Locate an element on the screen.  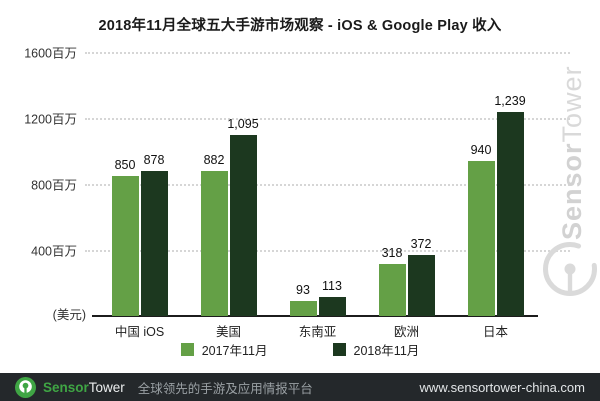
legend-label-2018: 2018年11月 is located at coordinates (386, 351).